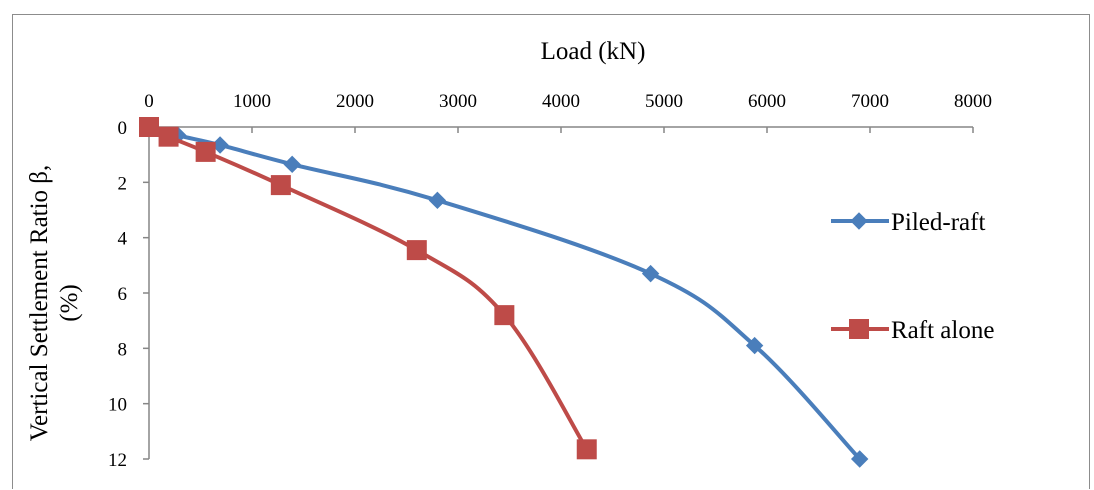 This screenshot has height=490, width=1094. I want to click on x-tick-label: 4000, so click(561, 101).